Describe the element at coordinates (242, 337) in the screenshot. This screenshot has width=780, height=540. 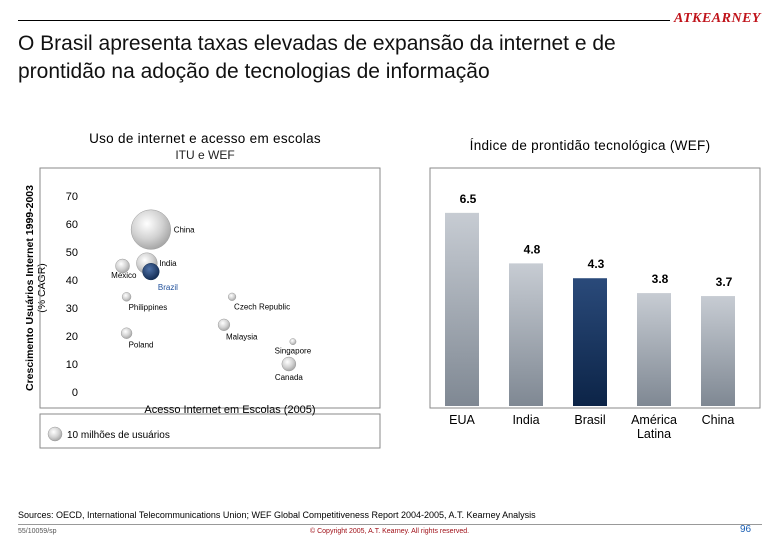
I see `bubble-label-malaysia: Malaysia` at that location.